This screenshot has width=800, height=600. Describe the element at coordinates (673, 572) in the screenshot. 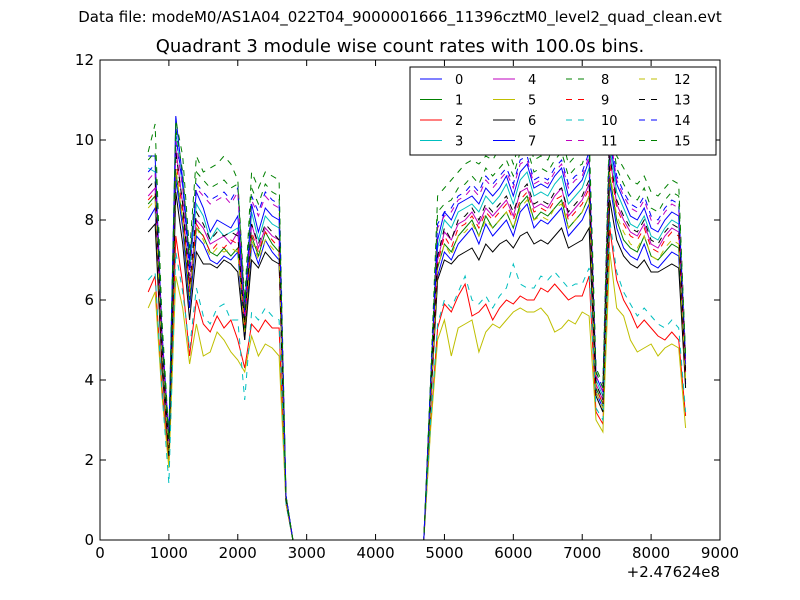

I see `x-offset-label: +2.47624e8` at that location.